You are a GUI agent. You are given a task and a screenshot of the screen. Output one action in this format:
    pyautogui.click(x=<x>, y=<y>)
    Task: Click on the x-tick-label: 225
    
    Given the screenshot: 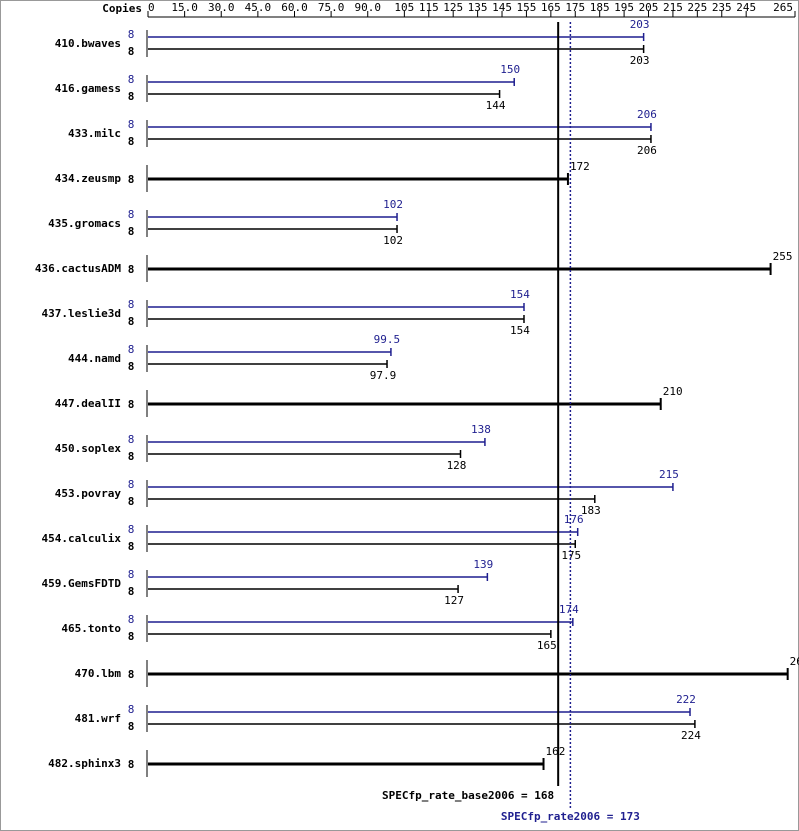 What is the action you would take?
    pyautogui.click(x=697, y=7)
    